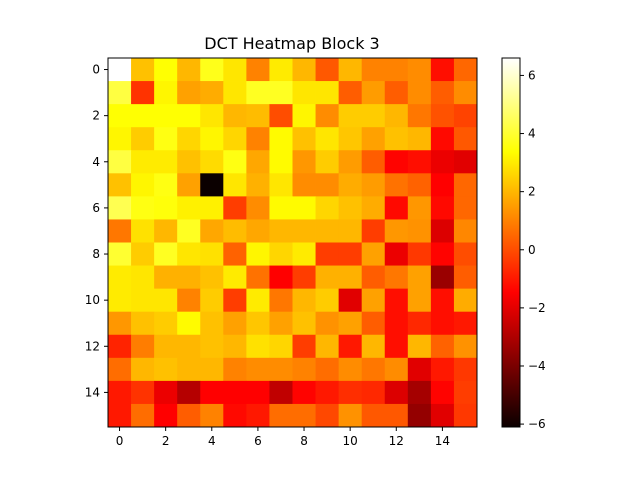 The width and height of the screenshot is (640, 480). Describe the element at coordinates (537, 308) in the screenshot. I see `colorbar-tick-label: −2` at that location.